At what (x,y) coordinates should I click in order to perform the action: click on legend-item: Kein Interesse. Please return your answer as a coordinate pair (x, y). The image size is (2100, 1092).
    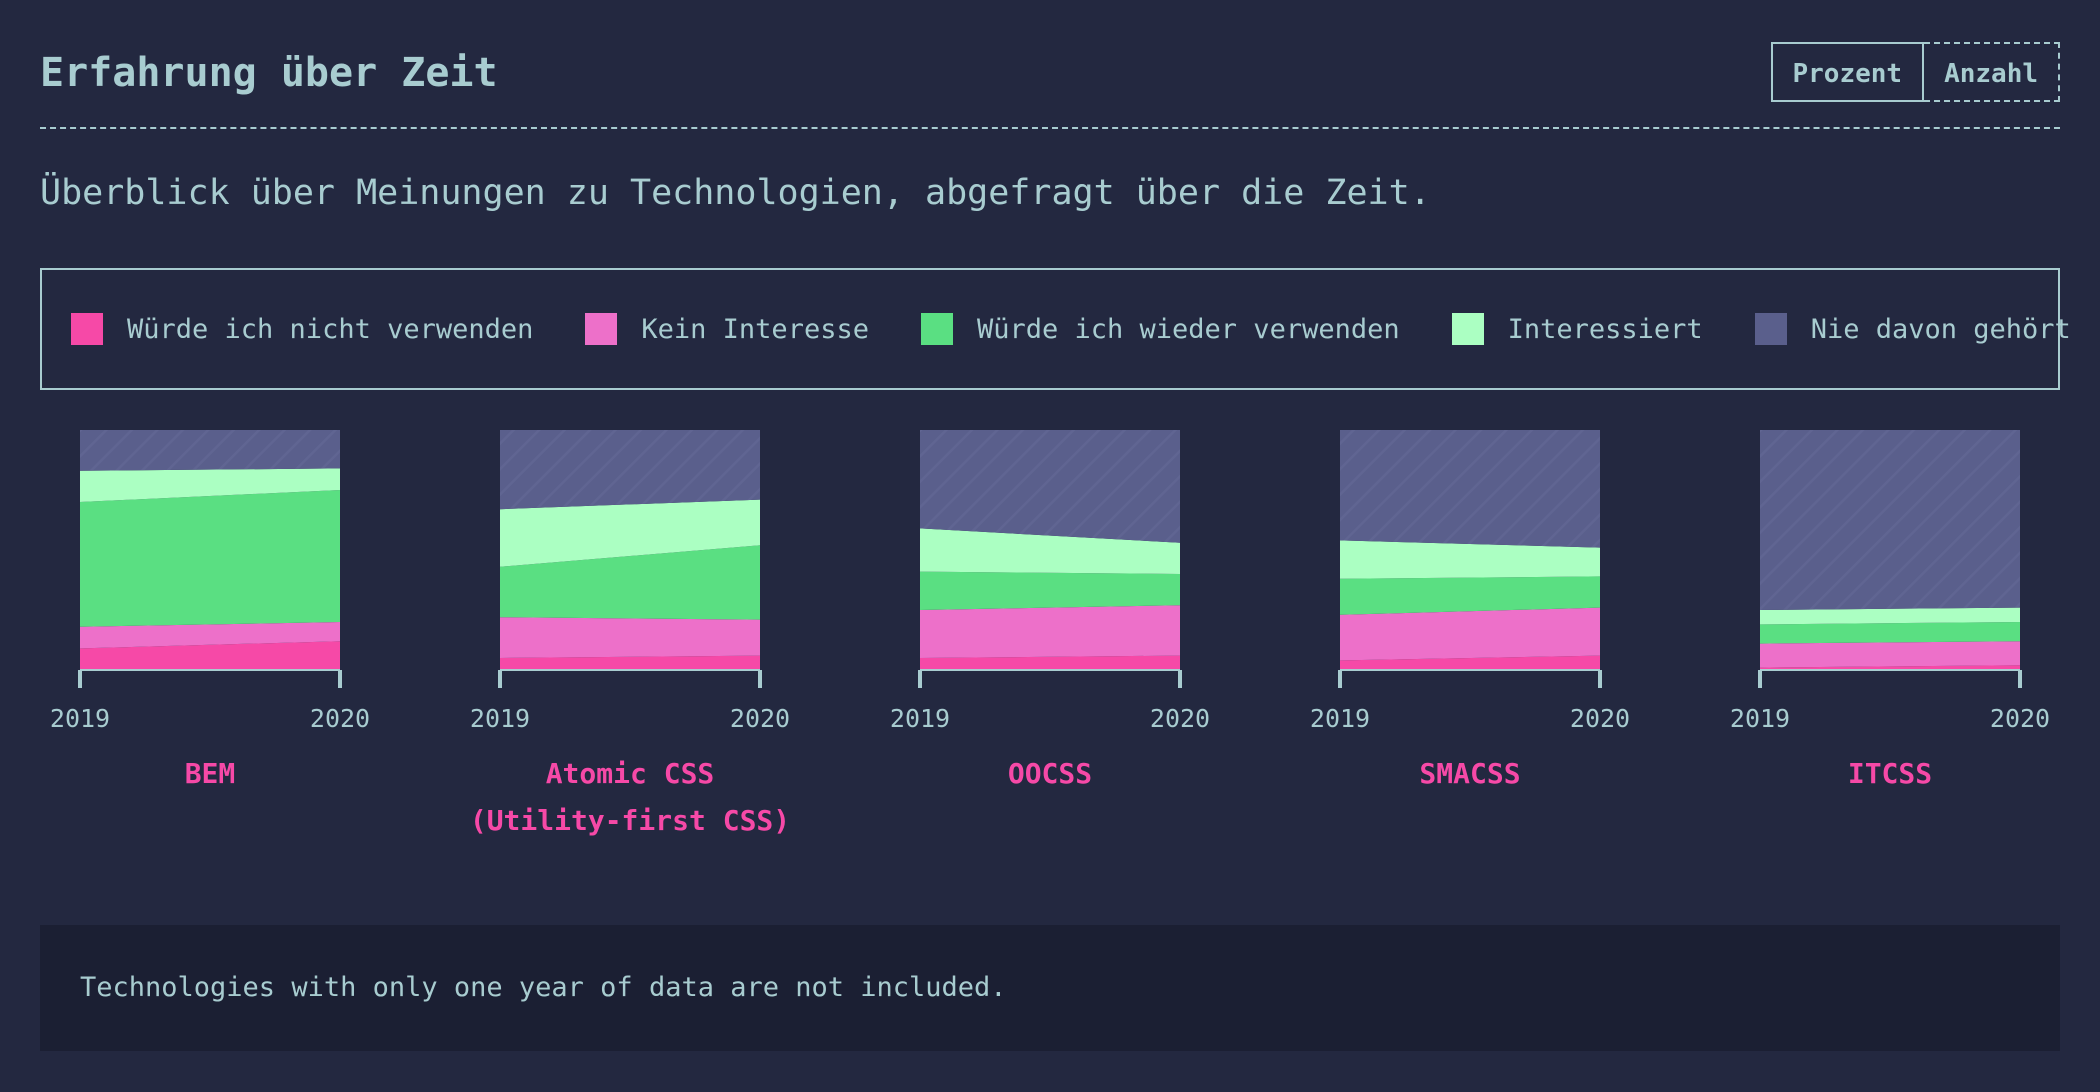
    Looking at the image, I should click on (727, 329).